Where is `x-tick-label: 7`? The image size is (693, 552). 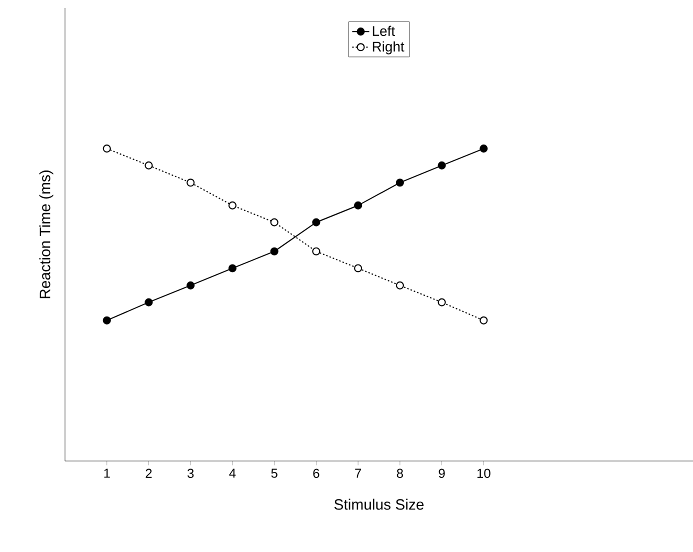 x-tick-label: 7 is located at coordinates (358, 473).